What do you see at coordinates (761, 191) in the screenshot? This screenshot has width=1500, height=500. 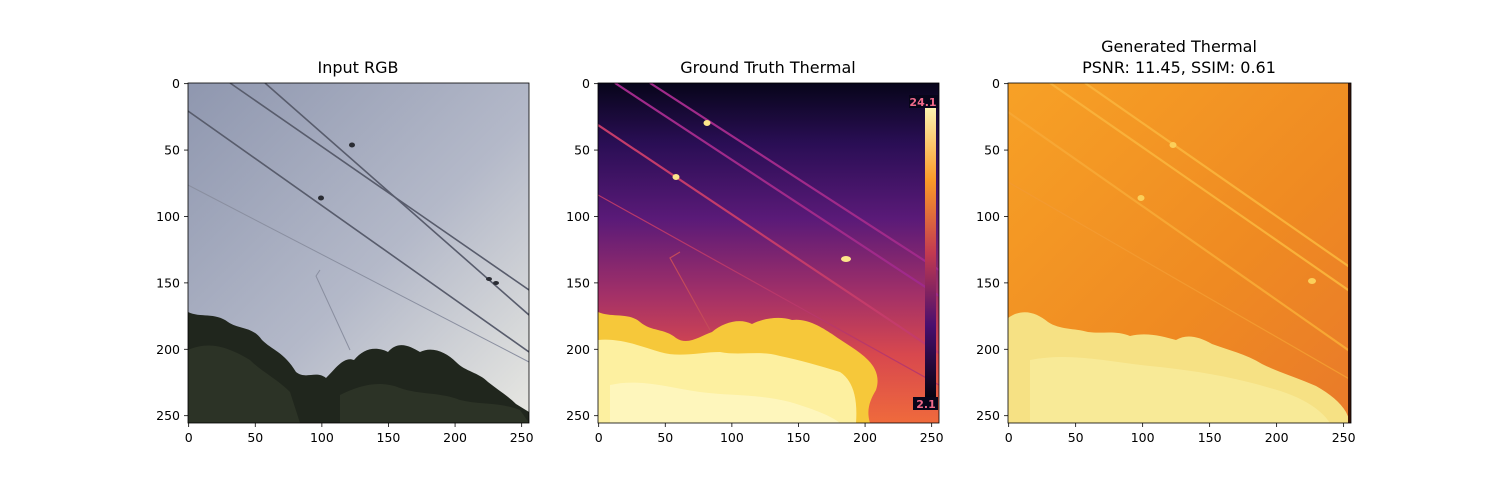 I see `hot-birds` at bounding box center [761, 191].